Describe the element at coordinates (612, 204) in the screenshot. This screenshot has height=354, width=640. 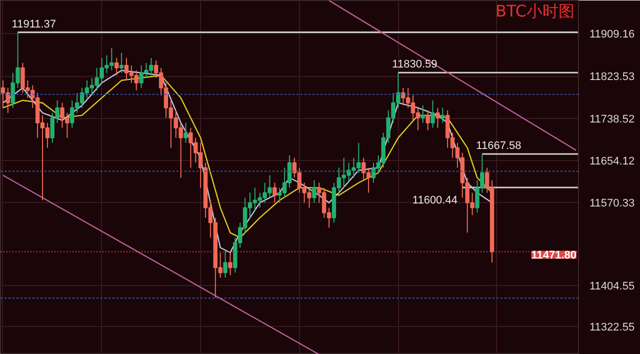
I see `y-tick-label: 11570.33` at that location.